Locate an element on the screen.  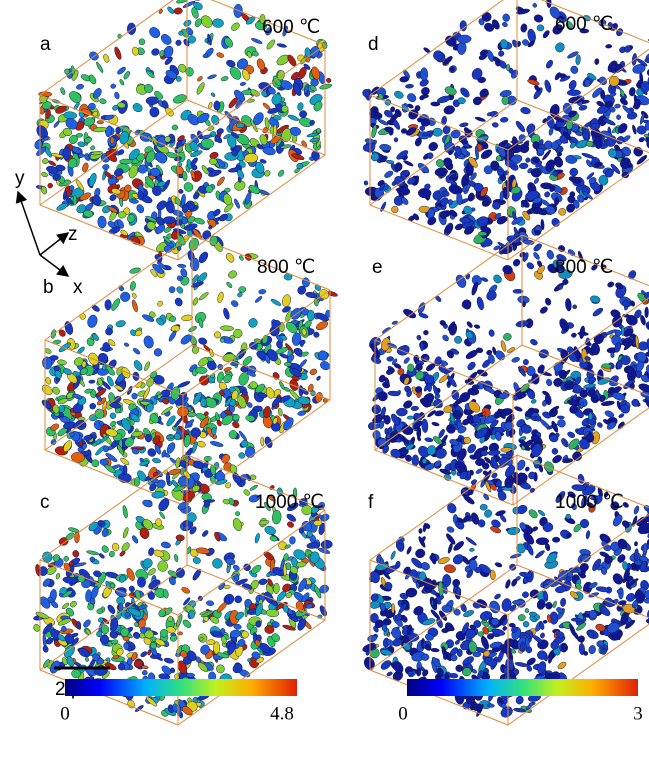
temperature-label: 600 ℃ is located at coordinates (584, 24).